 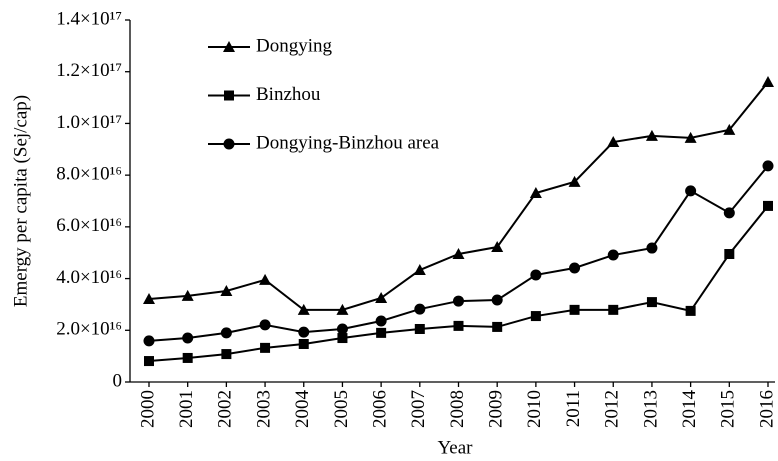 I want to click on x-tick-label: 2006, so click(x=379, y=409).